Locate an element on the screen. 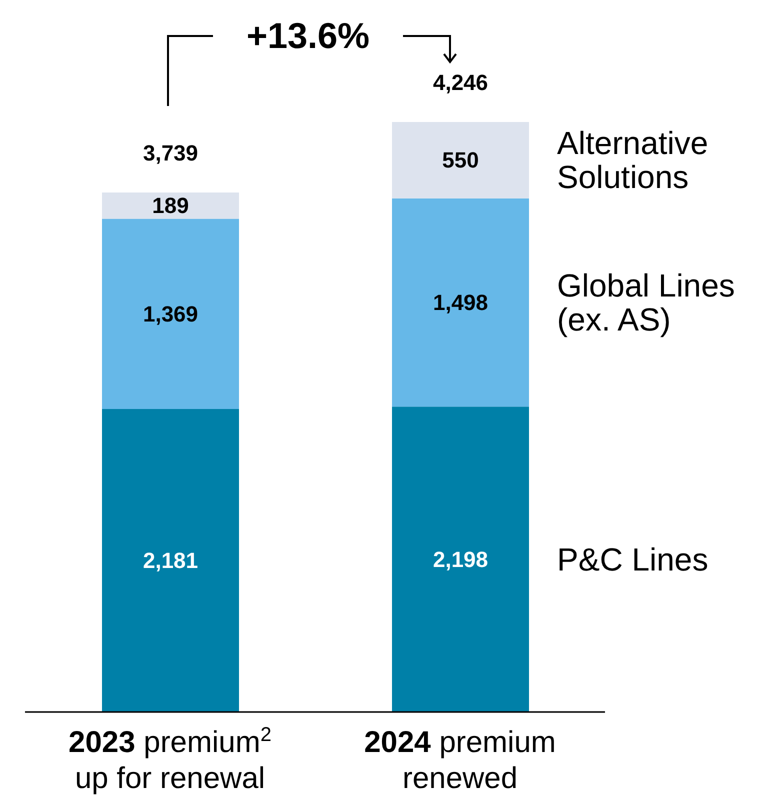  series-label: Alternative Solutions is located at coordinates (632, 160).